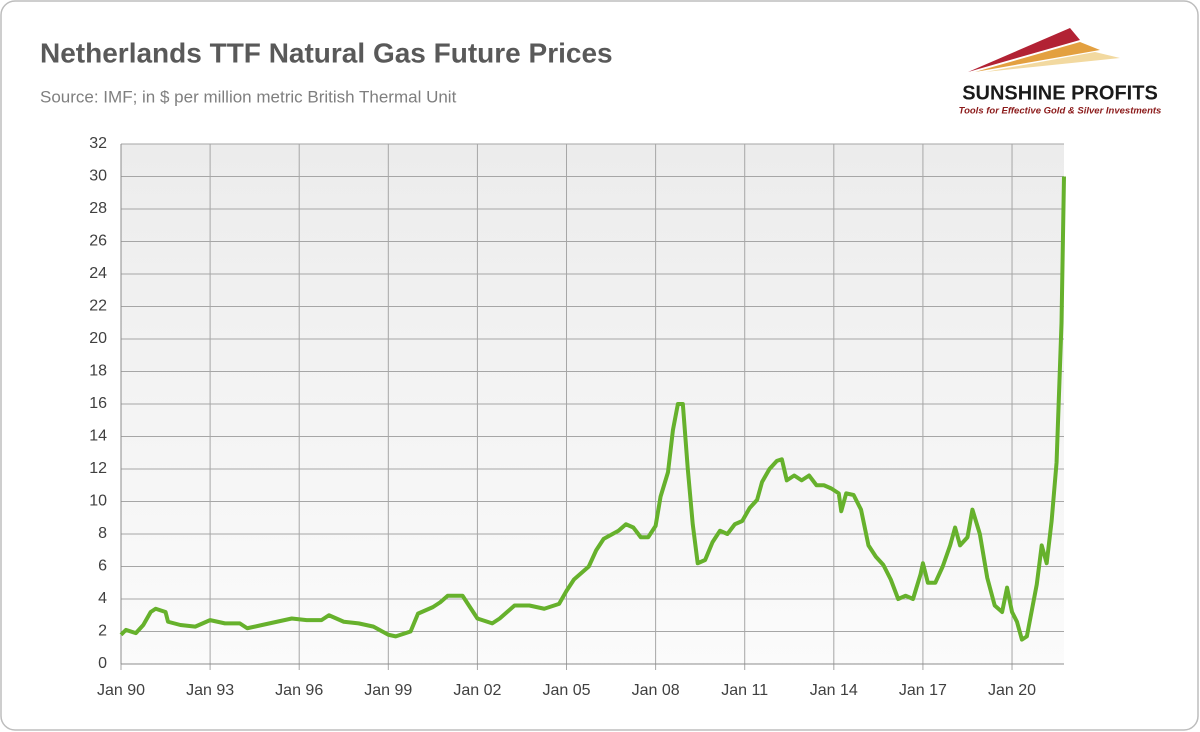 The height and width of the screenshot is (732, 1200). I want to click on y-tick-label: 8, so click(102, 533).